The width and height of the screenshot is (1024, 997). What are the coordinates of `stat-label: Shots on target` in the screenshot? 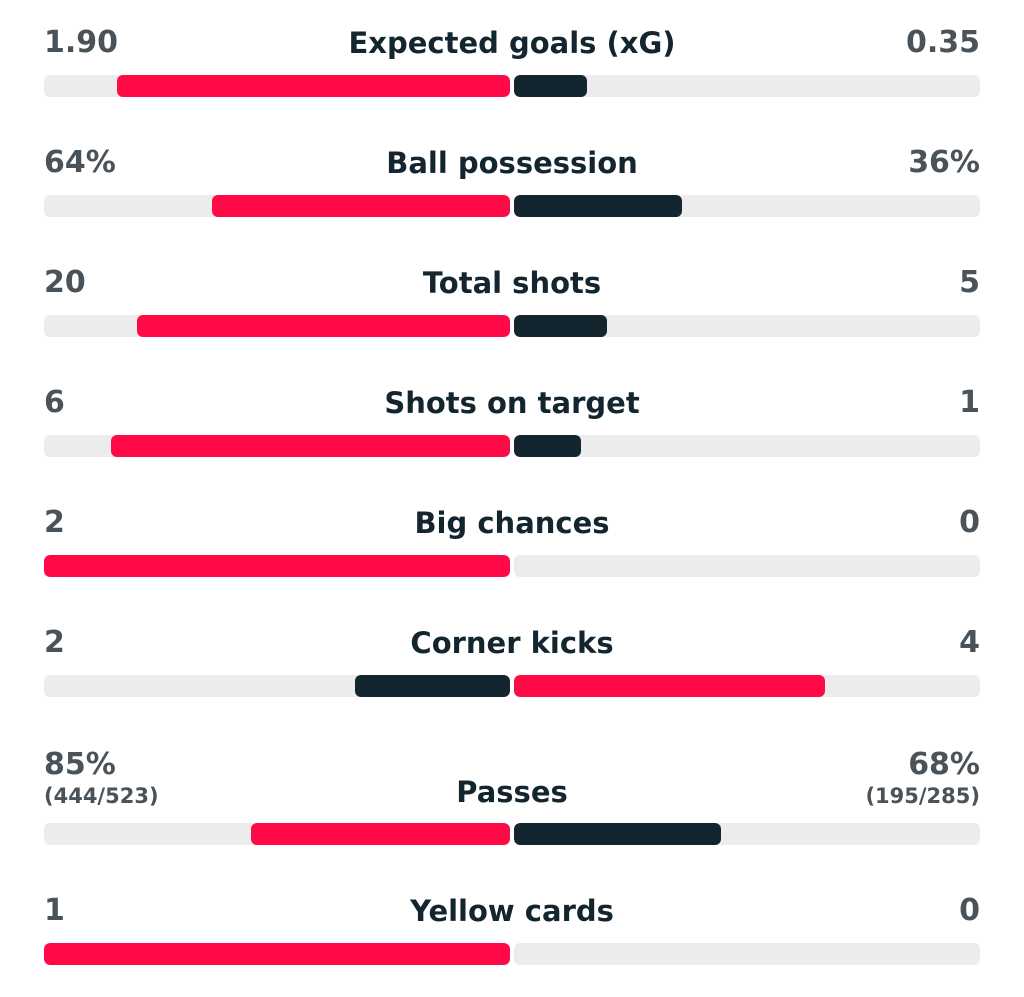 It's located at (512, 403).